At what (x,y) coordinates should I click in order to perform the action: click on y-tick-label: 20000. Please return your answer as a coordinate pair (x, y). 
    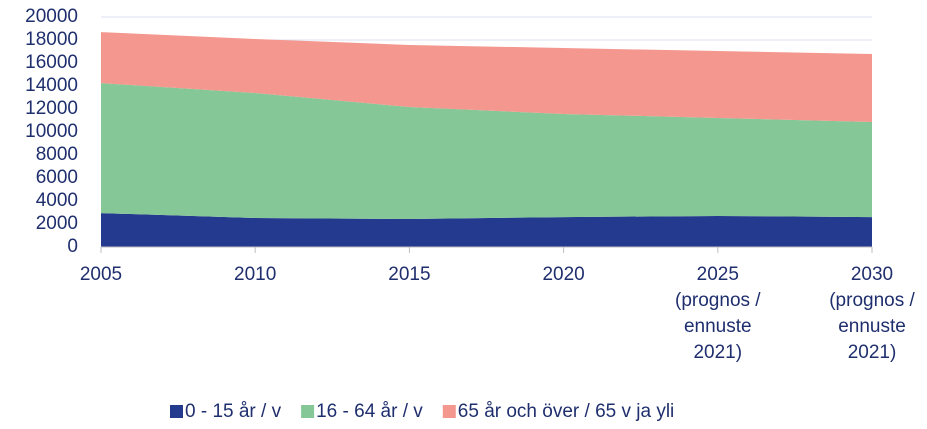
    Looking at the image, I should click on (51, 16).